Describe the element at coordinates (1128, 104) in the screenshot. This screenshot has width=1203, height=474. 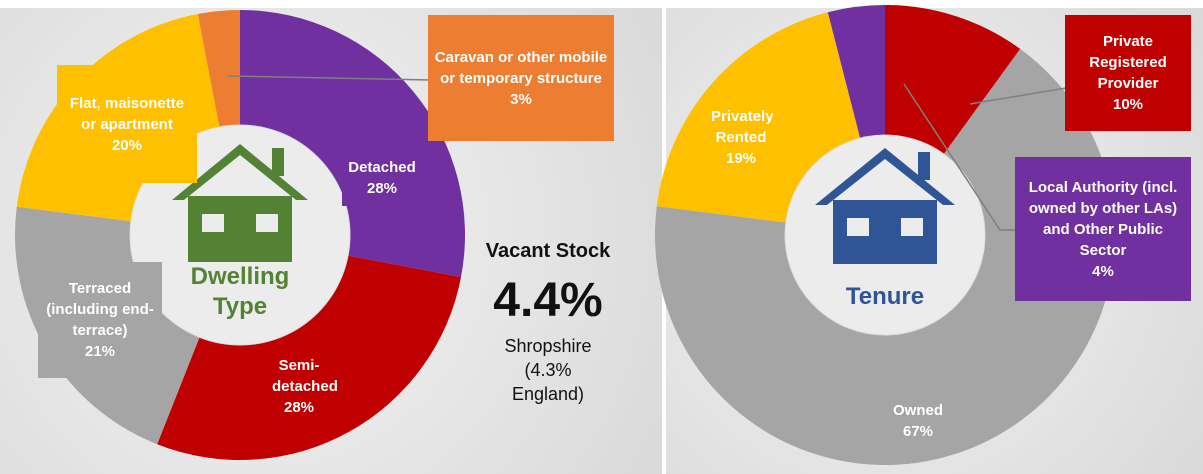
I see `label-value: 10%` at that location.